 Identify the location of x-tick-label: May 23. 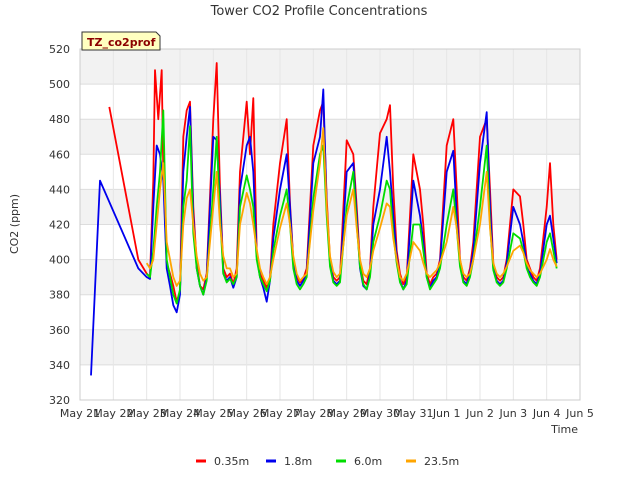
(147, 413).